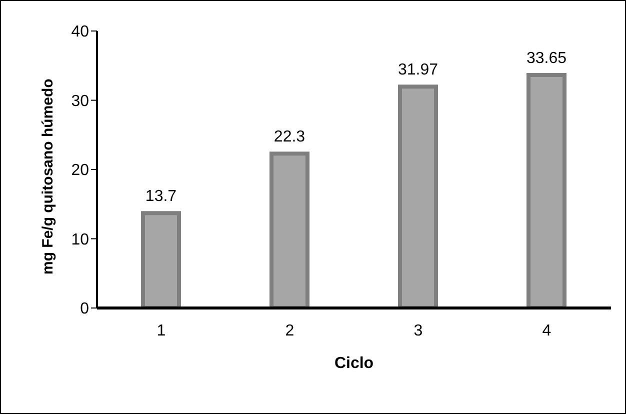 The width and height of the screenshot is (626, 414). What do you see at coordinates (418, 70) in the screenshot?
I see `data-label: 31.97` at bounding box center [418, 70].